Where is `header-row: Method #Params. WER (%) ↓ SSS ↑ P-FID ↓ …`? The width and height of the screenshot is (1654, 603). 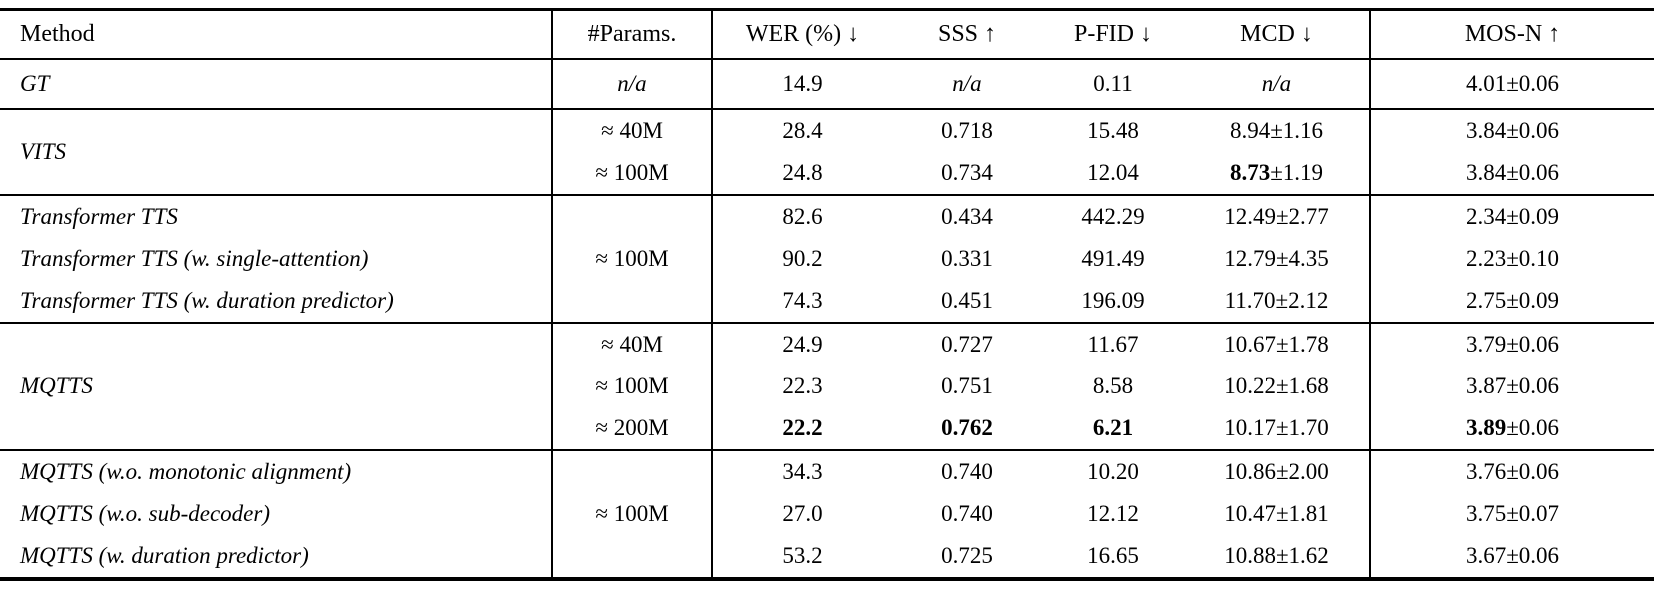 header-row: Method #Params. WER (%) ↓ SSS ↑ P-FID ↓ … is located at coordinates (827, 34).